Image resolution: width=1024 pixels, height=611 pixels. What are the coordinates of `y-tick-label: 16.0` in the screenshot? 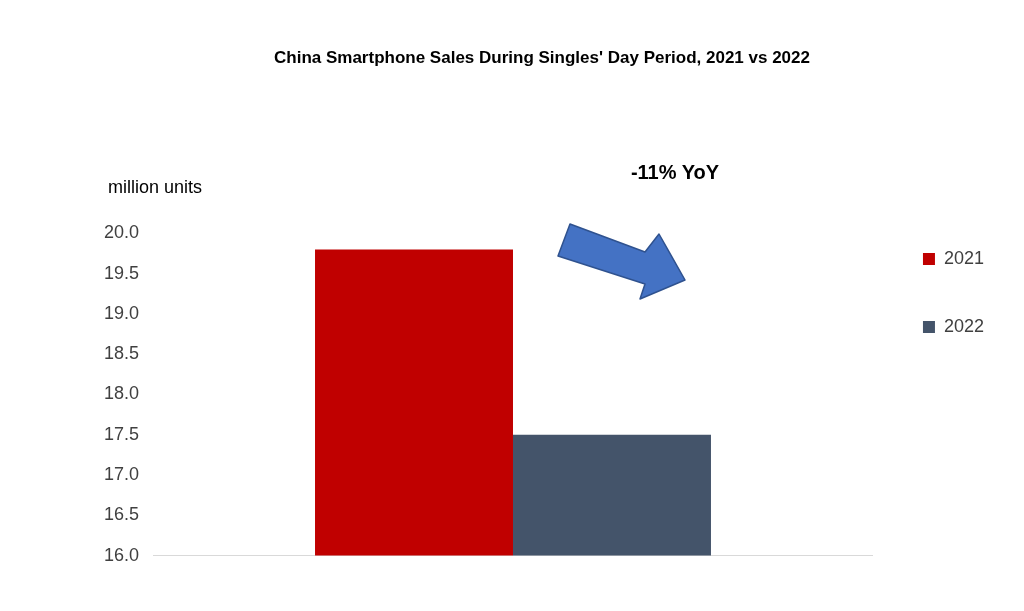 It's located at (121, 554).